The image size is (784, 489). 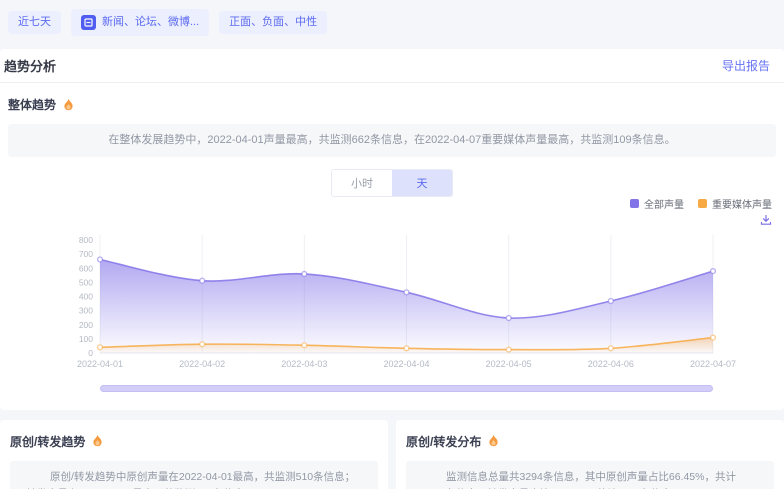 What do you see at coordinates (509, 364) in the screenshot?
I see `svg-text: 2022-04-05` at bounding box center [509, 364].